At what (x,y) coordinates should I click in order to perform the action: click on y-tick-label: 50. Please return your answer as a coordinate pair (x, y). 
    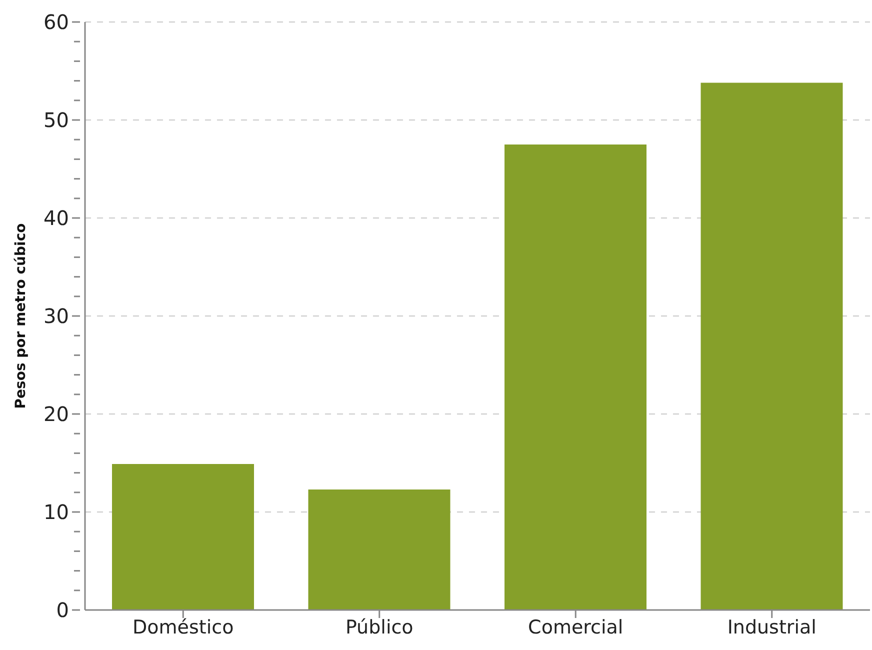
    Looking at the image, I should click on (56, 120).